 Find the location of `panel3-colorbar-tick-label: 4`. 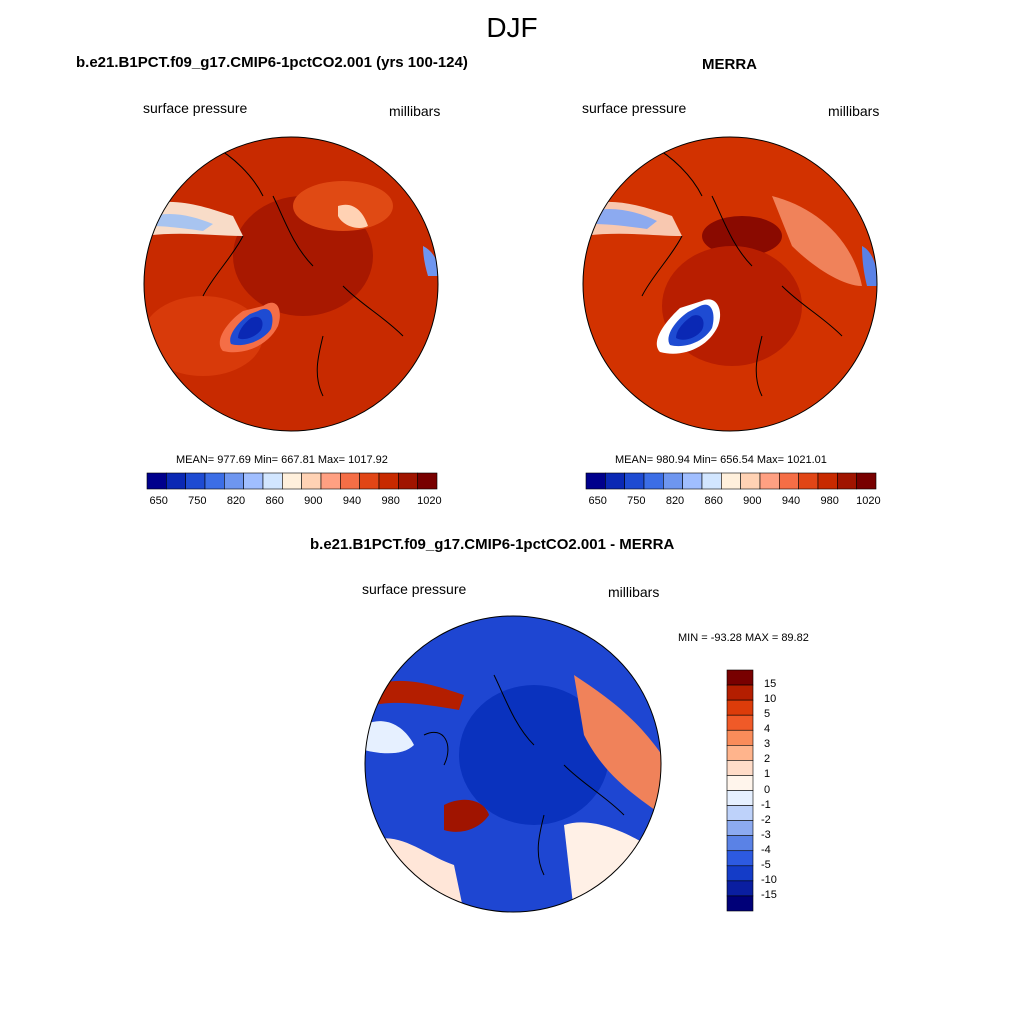

panel3-colorbar-tick-label: 4 is located at coordinates (767, 729).